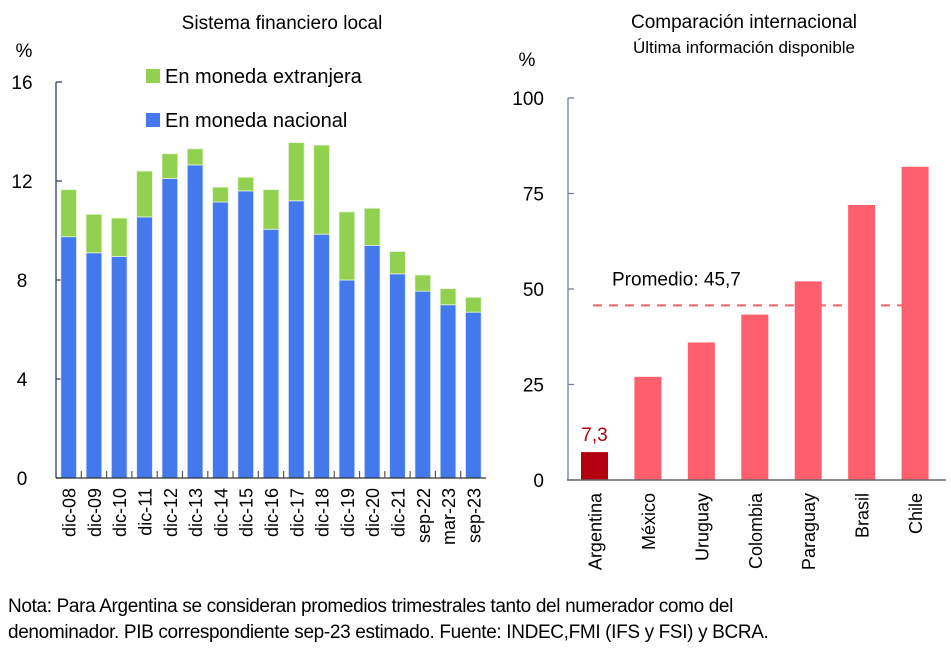 This screenshot has width=951, height=658. I want to click on left-x-axis-ticks, so click(271, 474).